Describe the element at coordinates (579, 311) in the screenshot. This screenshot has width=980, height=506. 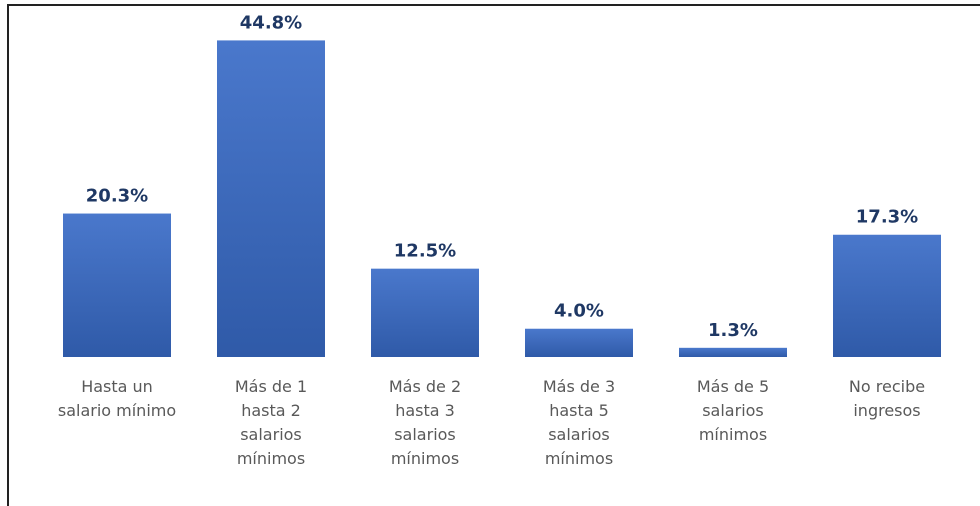
I see `value-label: 4.0%` at that location.